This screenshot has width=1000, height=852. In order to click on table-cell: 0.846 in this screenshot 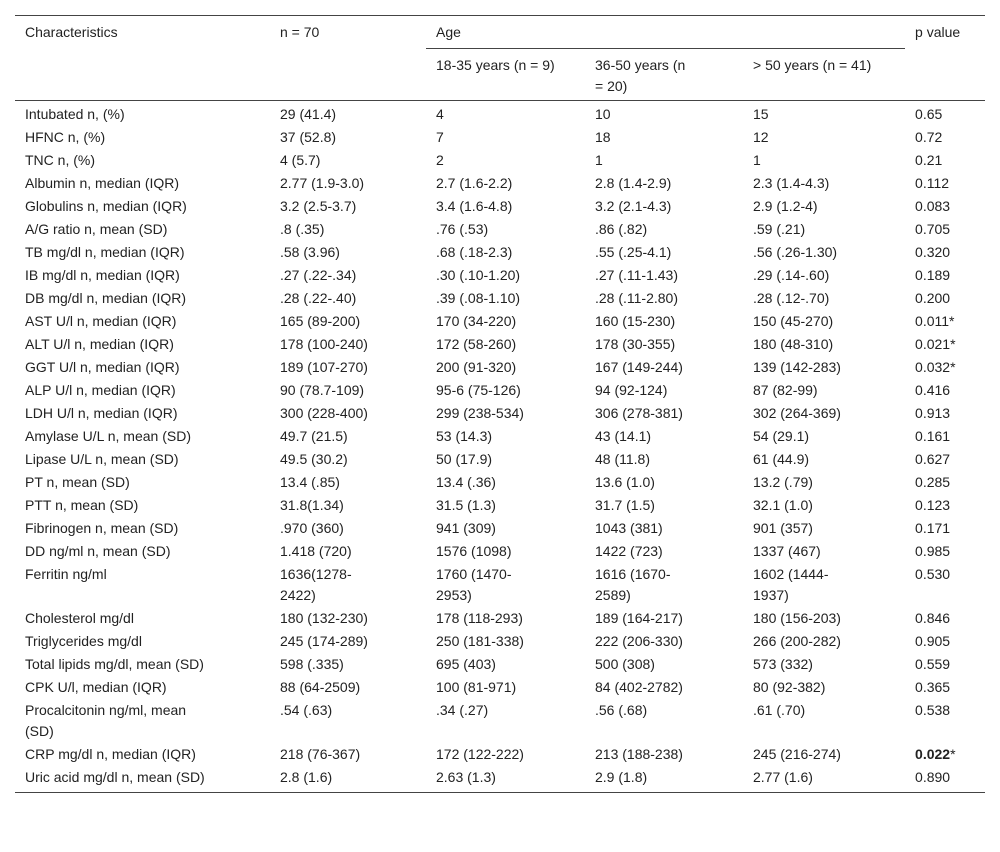, I will do `click(933, 618)`.